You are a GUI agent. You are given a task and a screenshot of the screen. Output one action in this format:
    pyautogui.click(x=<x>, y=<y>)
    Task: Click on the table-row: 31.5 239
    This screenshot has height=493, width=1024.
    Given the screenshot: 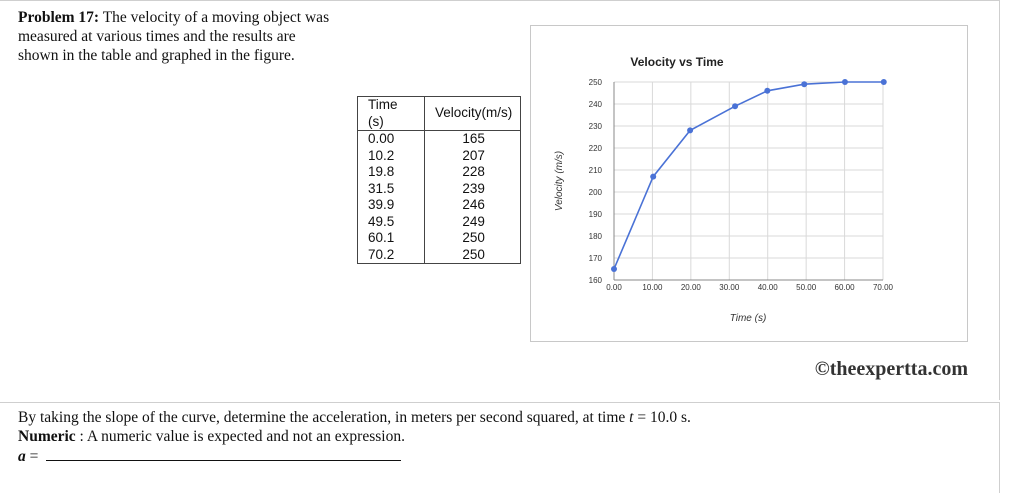 What is the action you would take?
    pyautogui.click(x=439, y=188)
    